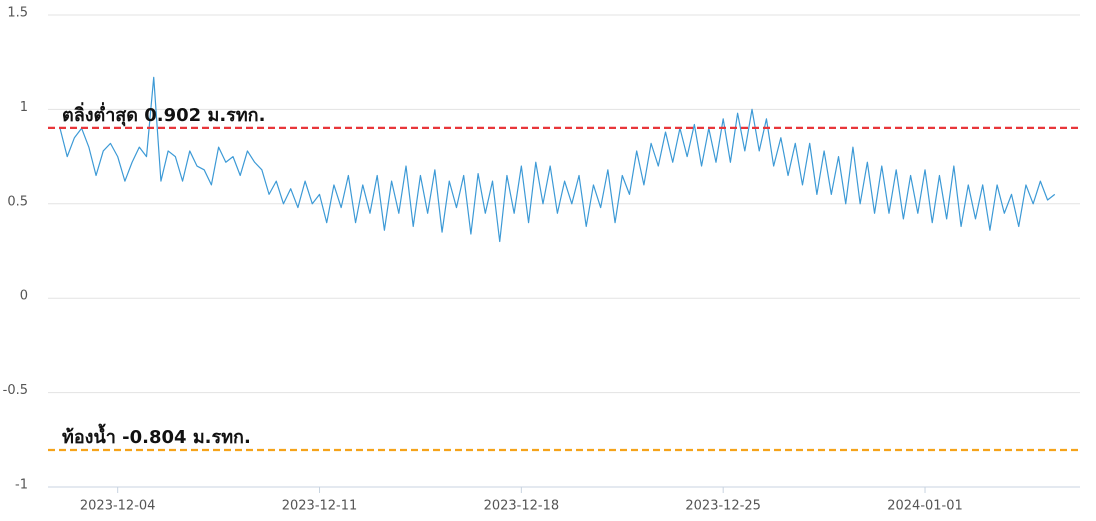 The height and width of the screenshot is (521, 1096). I want to click on y-tick-label: 1.5, so click(17, 13).